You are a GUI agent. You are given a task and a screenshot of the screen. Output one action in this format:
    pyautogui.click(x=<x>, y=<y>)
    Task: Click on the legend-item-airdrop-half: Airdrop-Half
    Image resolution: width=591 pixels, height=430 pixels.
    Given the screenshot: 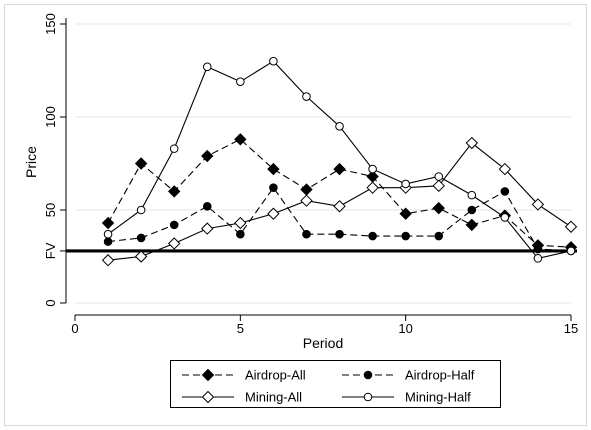 What is the action you would take?
    pyautogui.click(x=408, y=375)
    